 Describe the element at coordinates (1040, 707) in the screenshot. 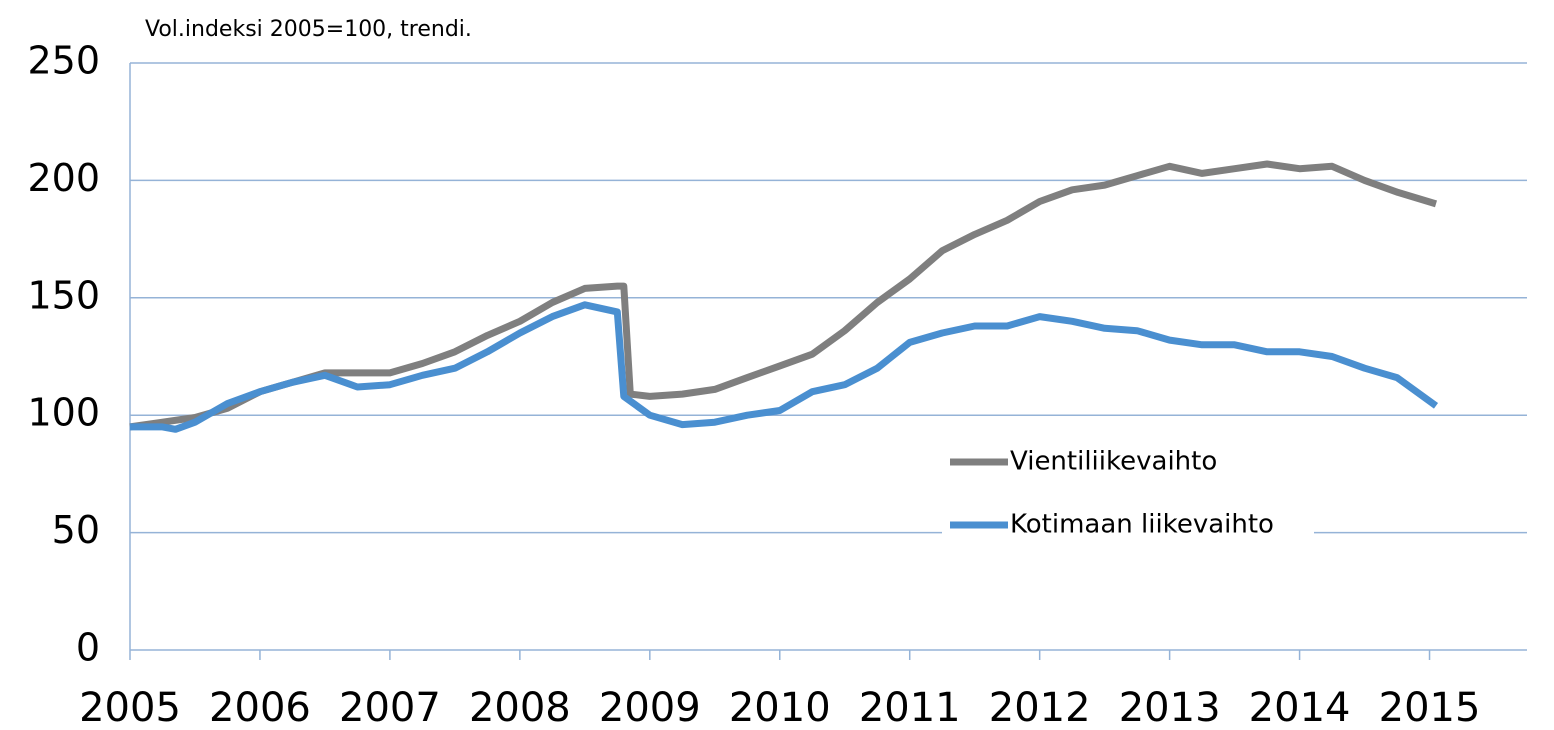

I see `x-tick-label: 2012` at that location.